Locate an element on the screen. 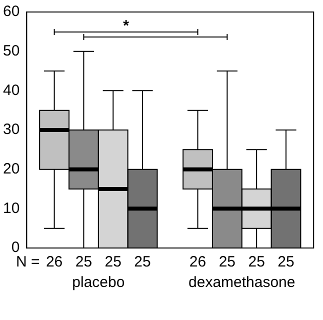  text: N = is located at coordinates (28, 262).